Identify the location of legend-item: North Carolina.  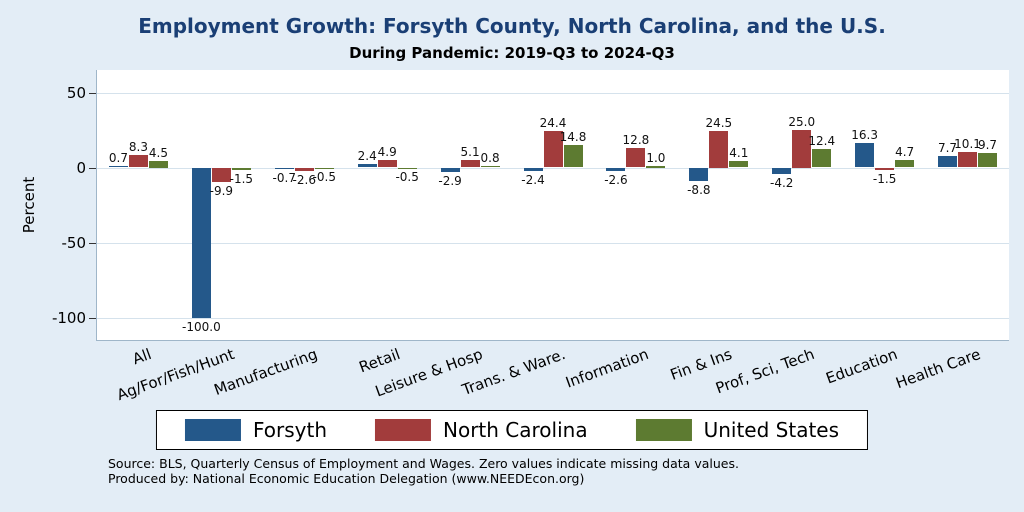
(481, 430).